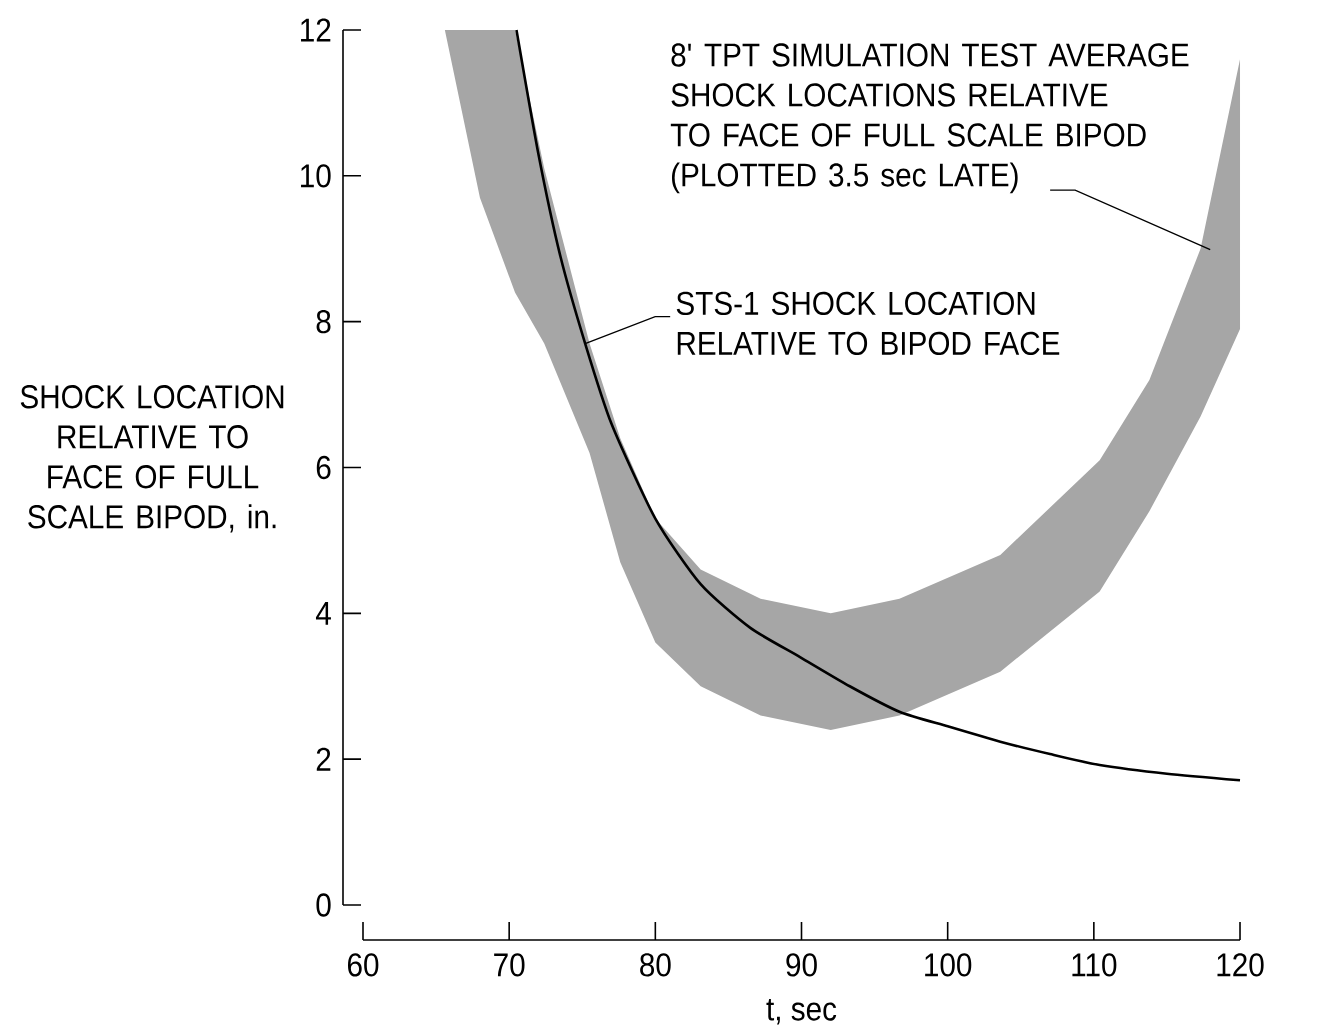 Image resolution: width=1339 pixels, height=1030 pixels. Describe the element at coordinates (1240, 965) in the screenshot. I see `x-tick-label: 120` at that location.